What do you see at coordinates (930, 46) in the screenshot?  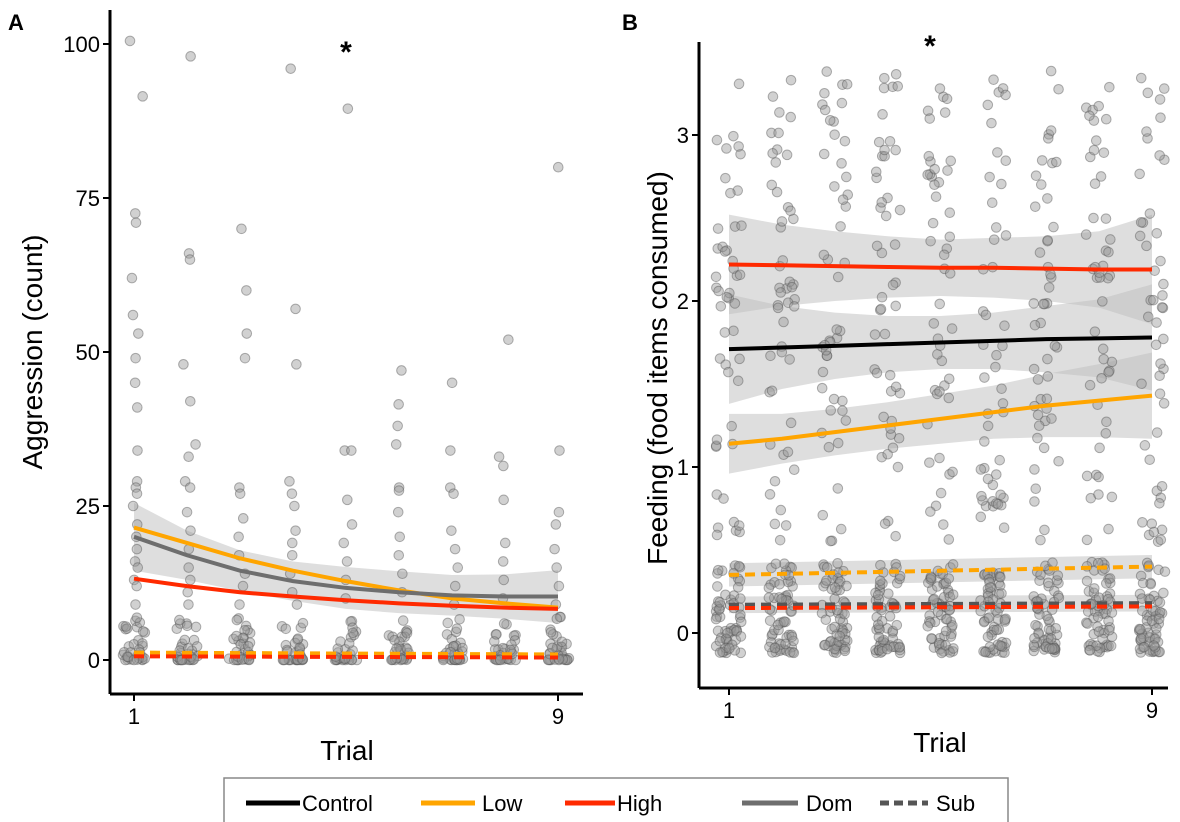 I see `panel-b-significance: *` at bounding box center [930, 46].